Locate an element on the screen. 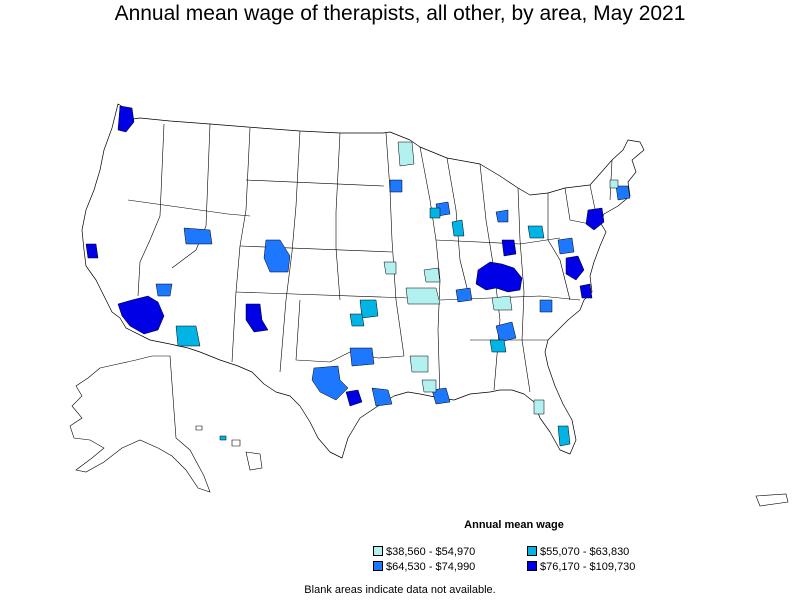 This screenshot has width=800, height=600. area-oklahoma is located at coordinates (357, 320).